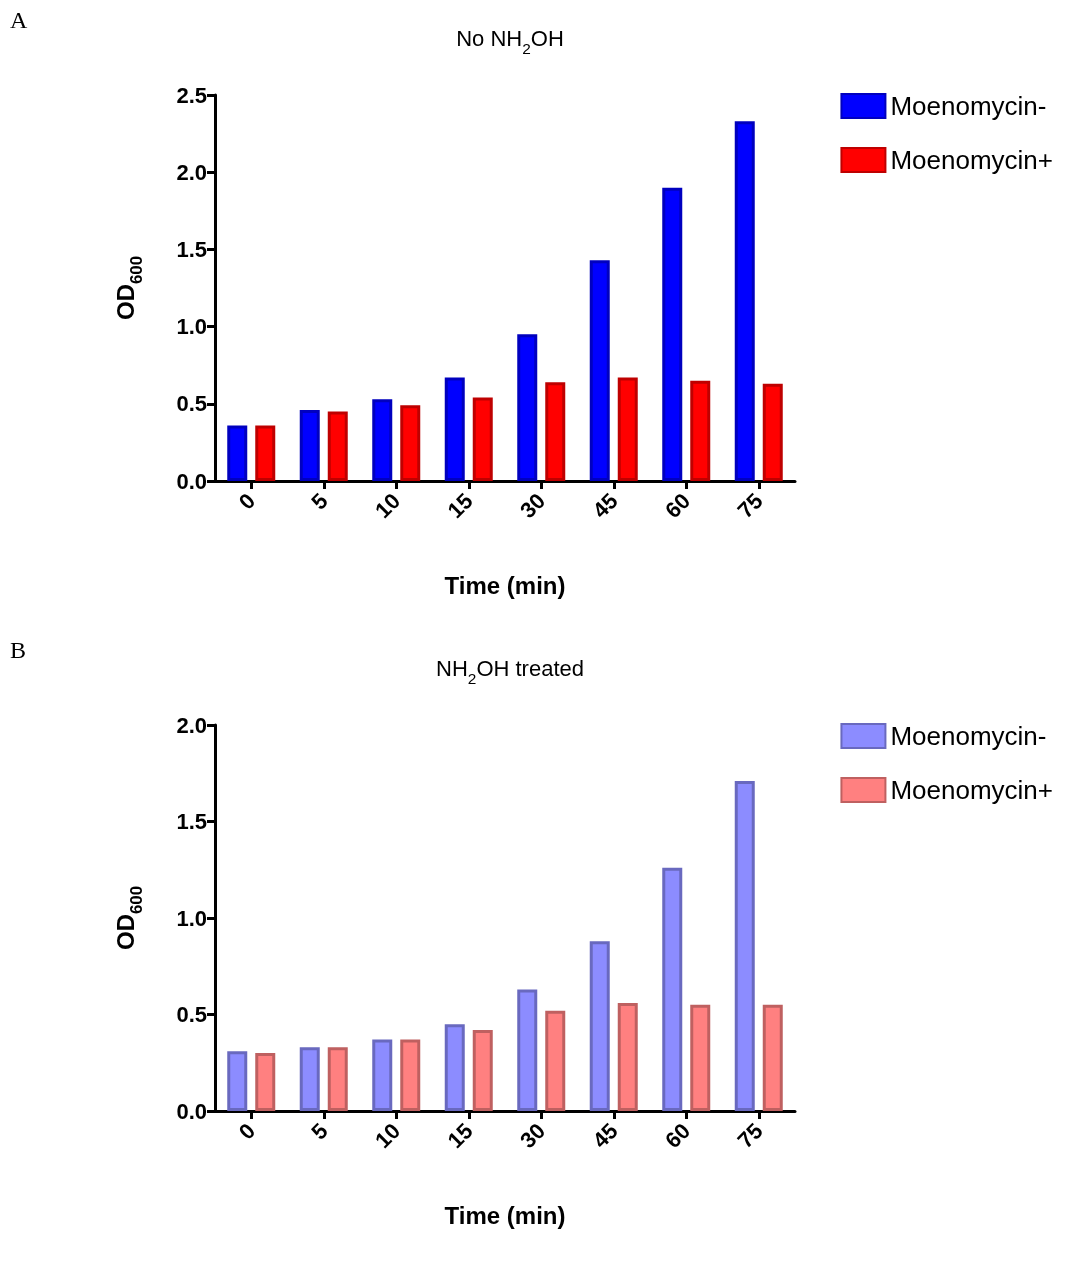 The height and width of the screenshot is (1263, 1076). Describe the element at coordinates (19, 20) in the screenshot. I see `text: A` at that location.